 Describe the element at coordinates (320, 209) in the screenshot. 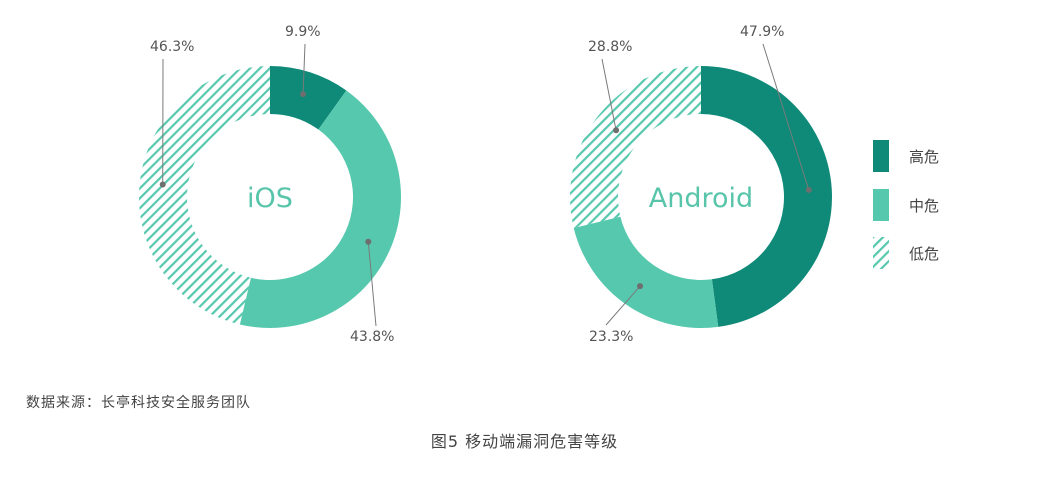

I see `ios-slice-medium` at that location.